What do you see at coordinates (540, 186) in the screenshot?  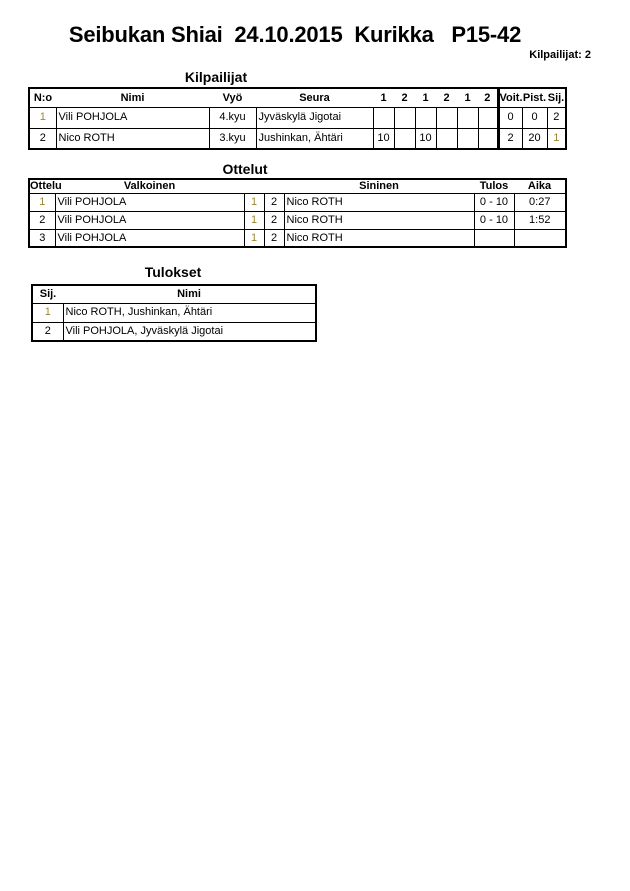 I see `col-header-aika: Aika` at bounding box center [540, 186].